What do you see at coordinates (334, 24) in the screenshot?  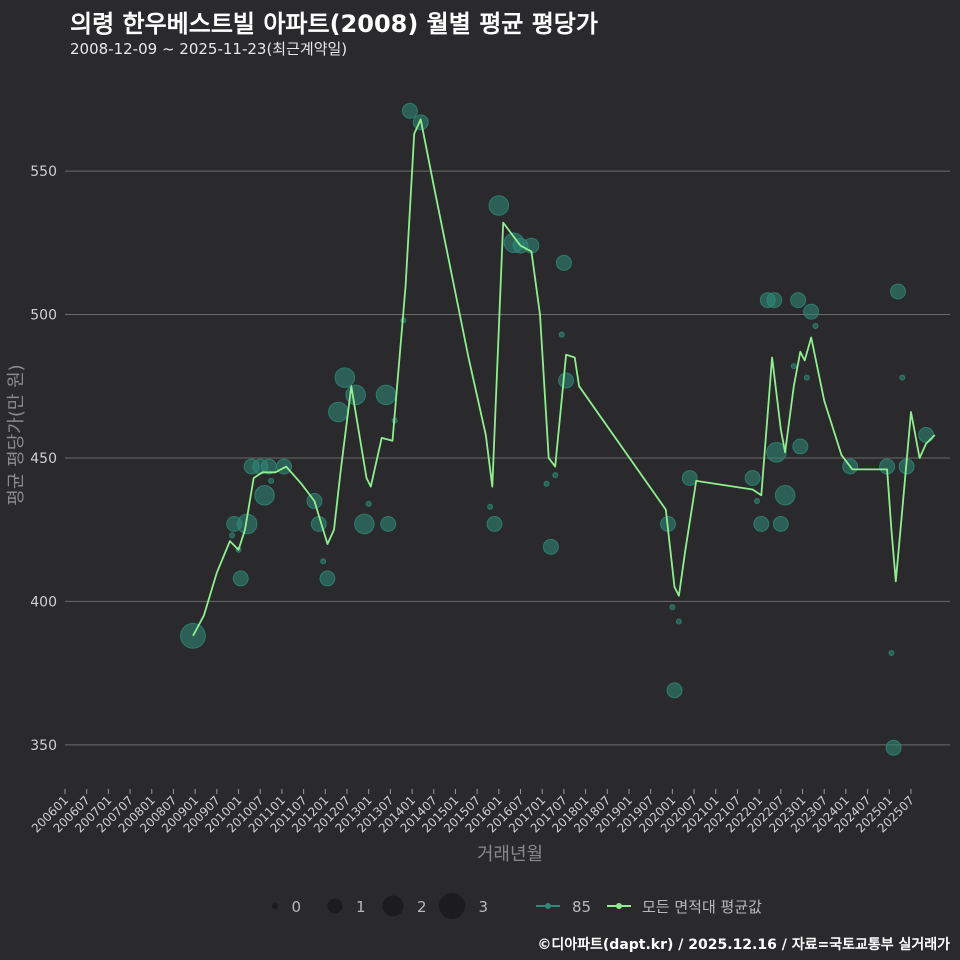 I see `chart-title: 의령 한우베스트빌 아파트(2008) 월별 평균 평당가` at bounding box center [334, 24].